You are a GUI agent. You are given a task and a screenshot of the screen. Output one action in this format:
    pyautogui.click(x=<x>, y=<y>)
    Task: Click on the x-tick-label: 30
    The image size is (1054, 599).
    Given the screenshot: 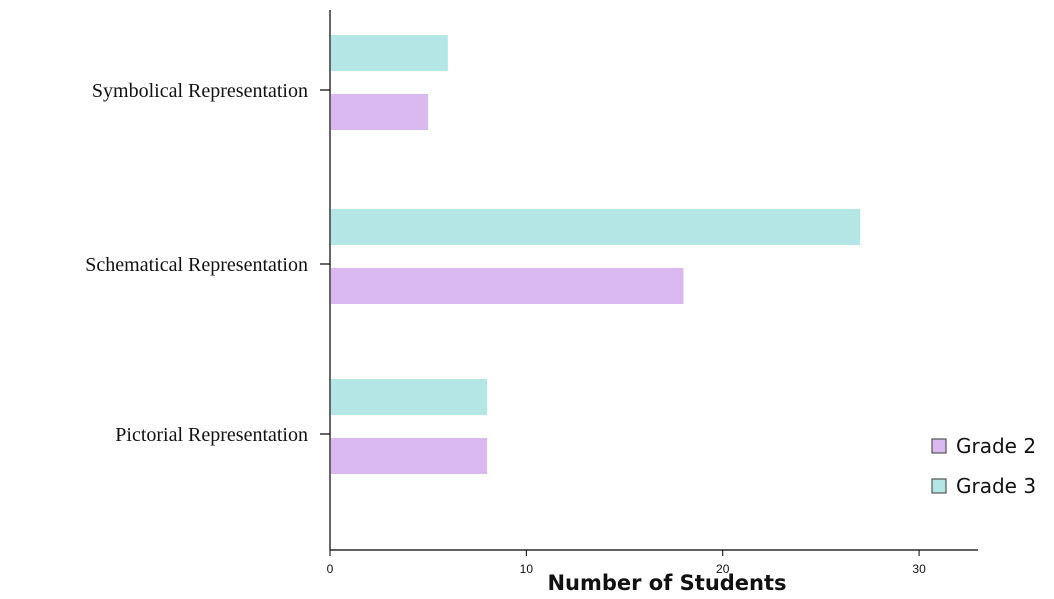 What is the action you would take?
    pyautogui.click(x=919, y=569)
    